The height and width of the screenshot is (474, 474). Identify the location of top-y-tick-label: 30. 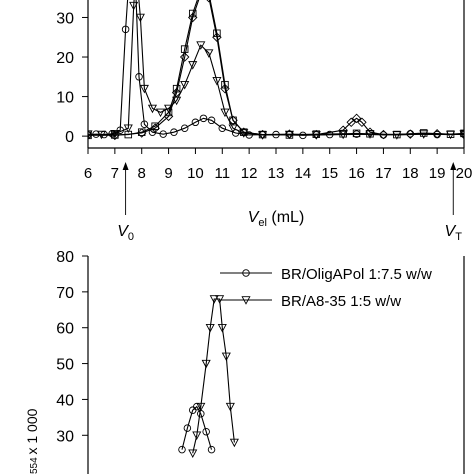
(65, 18).